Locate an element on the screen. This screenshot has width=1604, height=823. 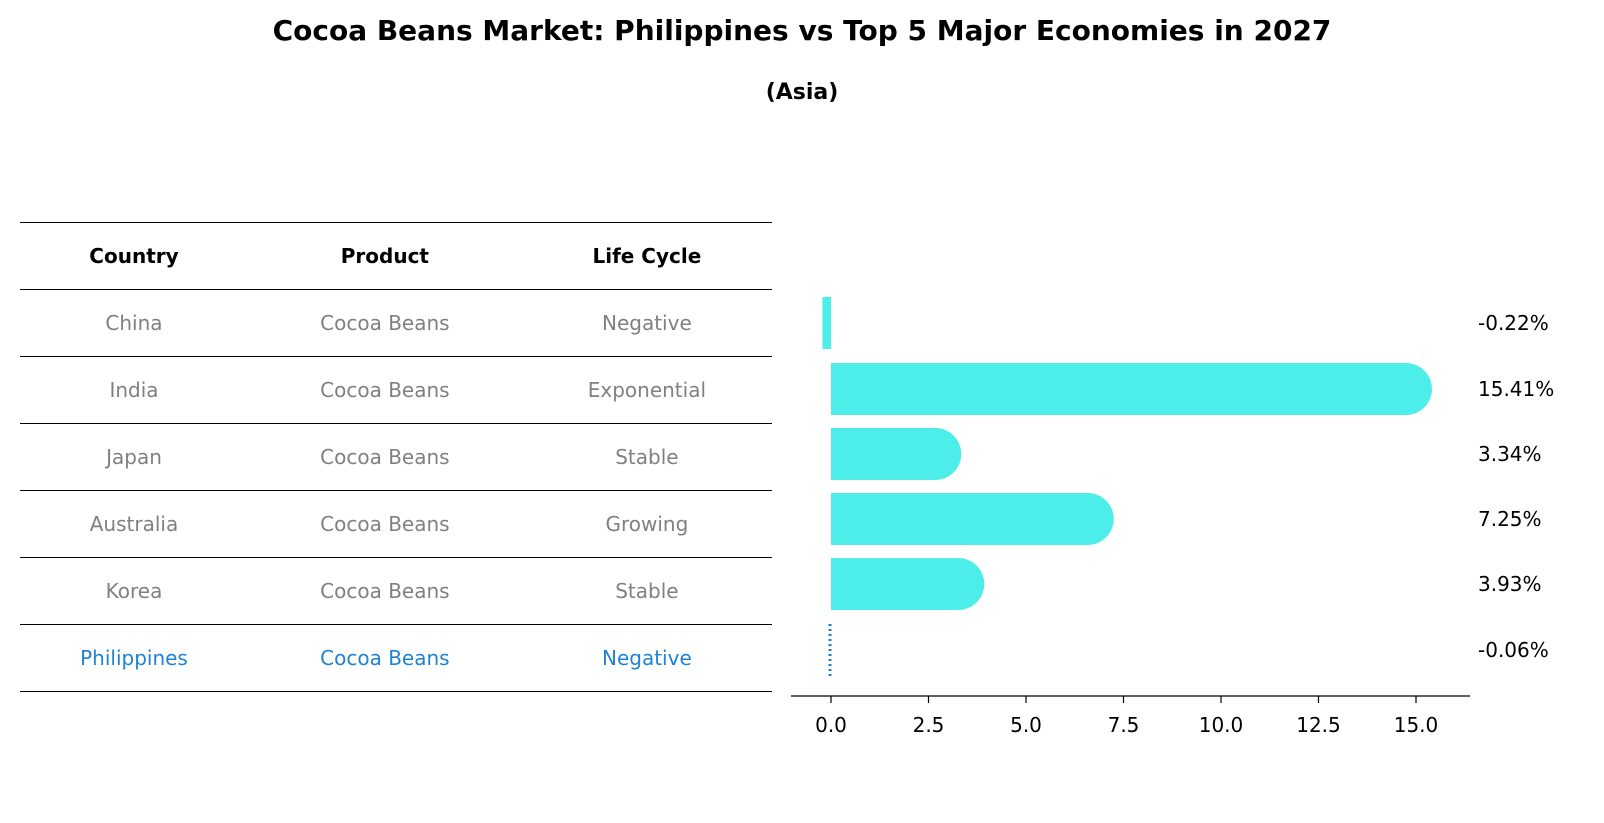
value-label-japan: 3.34% is located at coordinates (1510, 454).